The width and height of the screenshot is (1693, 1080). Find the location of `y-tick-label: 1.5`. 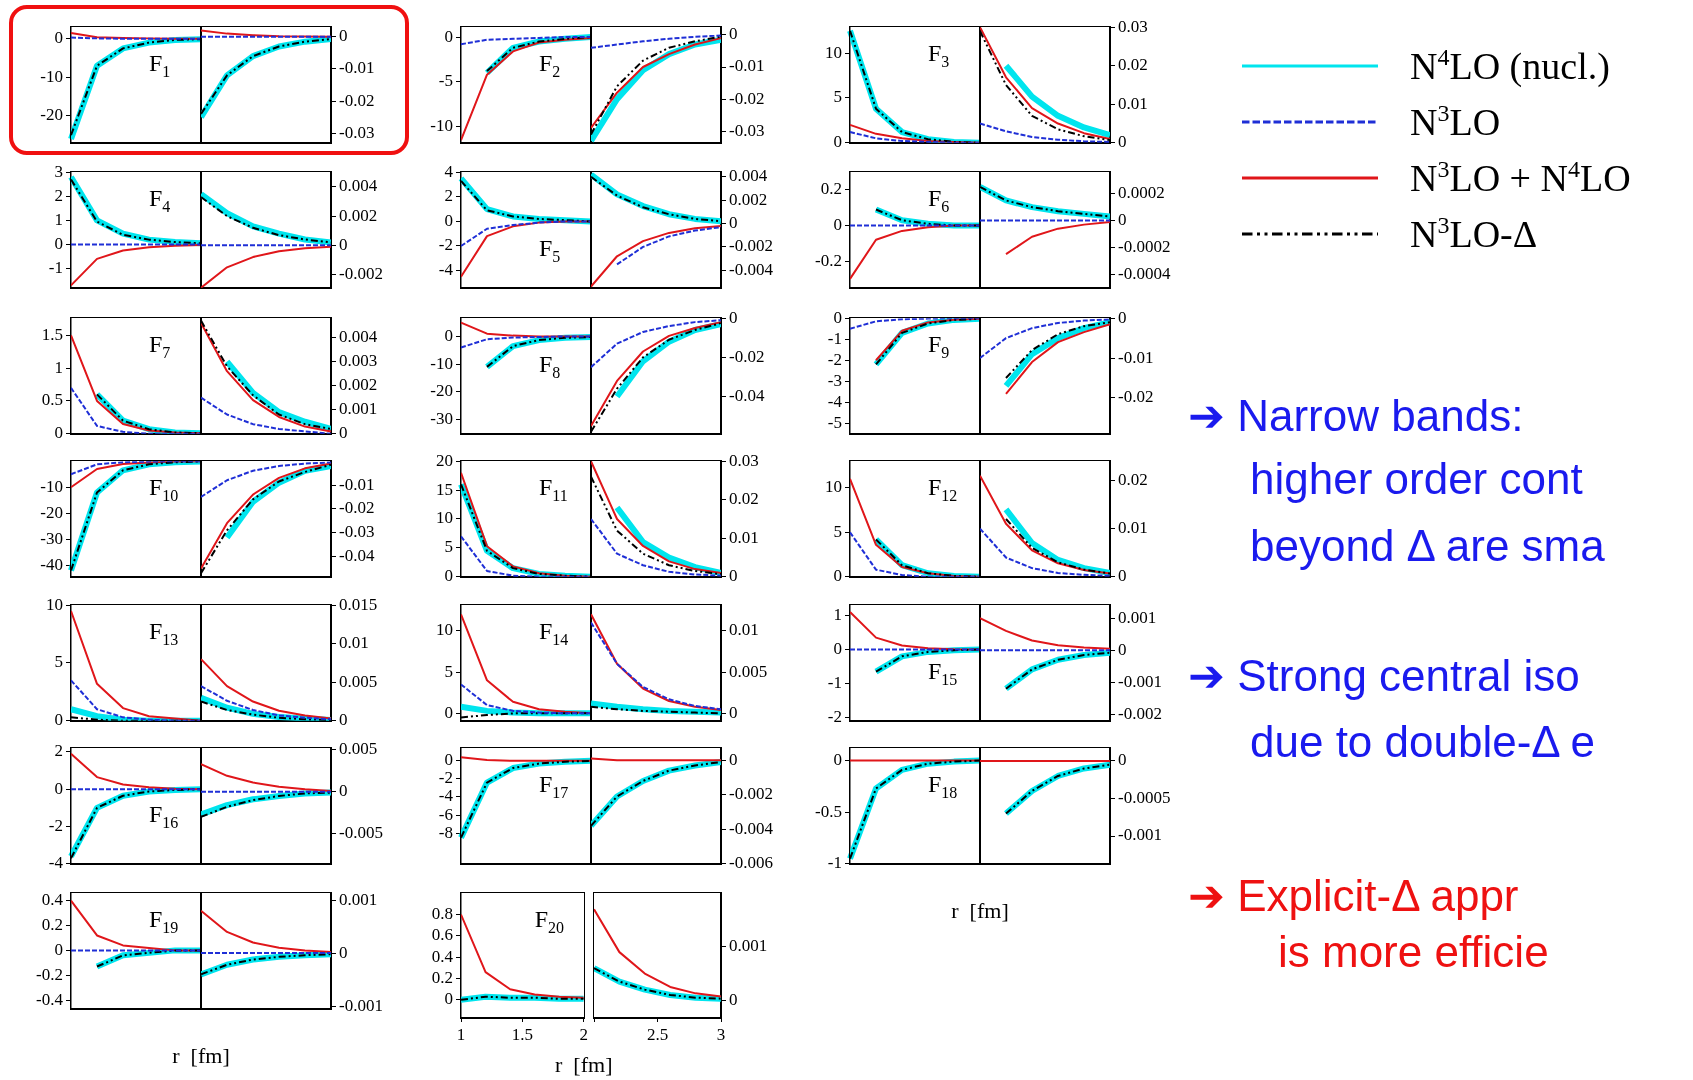

y-tick-label: 1.5 is located at coordinates (52, 334).